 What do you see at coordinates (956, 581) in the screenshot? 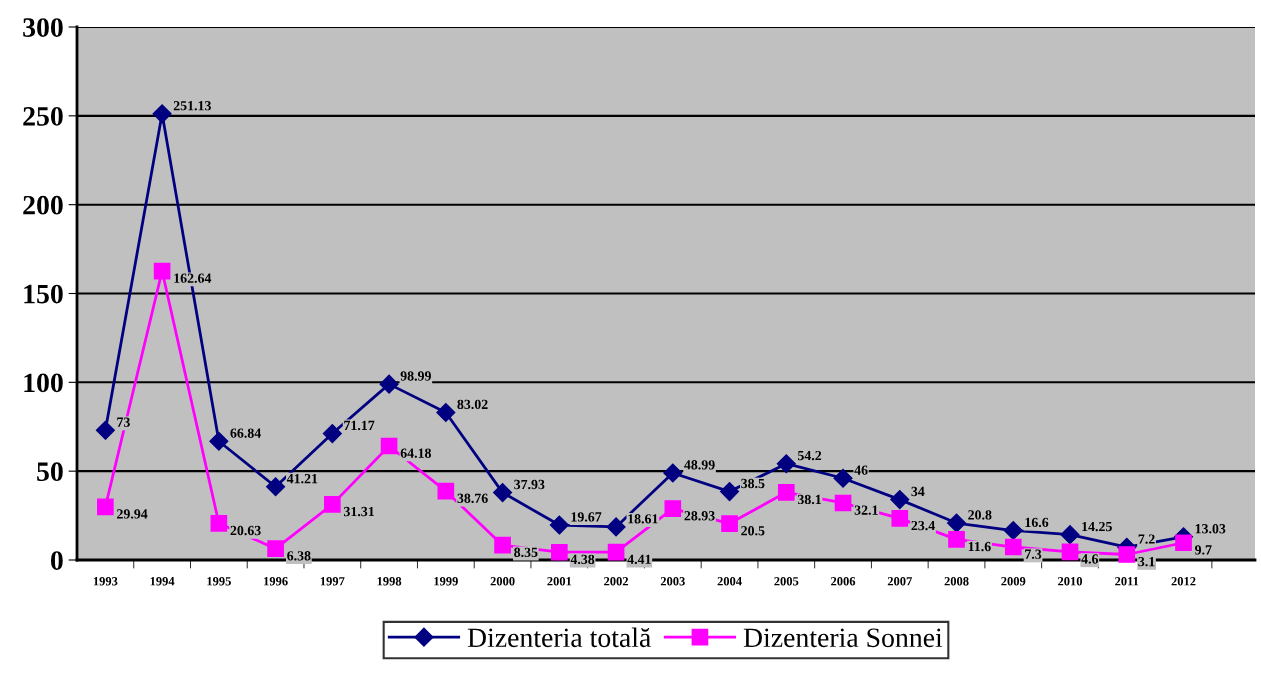
I see `x-tick-label: 2008` at bounding box center [956, 581].